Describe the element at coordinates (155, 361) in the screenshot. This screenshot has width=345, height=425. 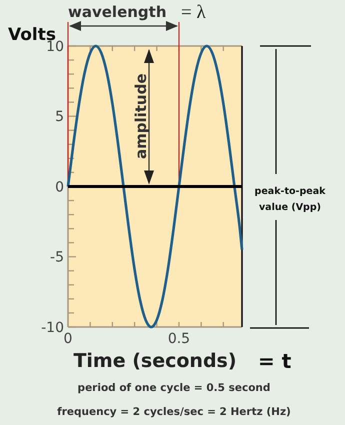
I see `x-axis-title: Time (seconds)` at that location.